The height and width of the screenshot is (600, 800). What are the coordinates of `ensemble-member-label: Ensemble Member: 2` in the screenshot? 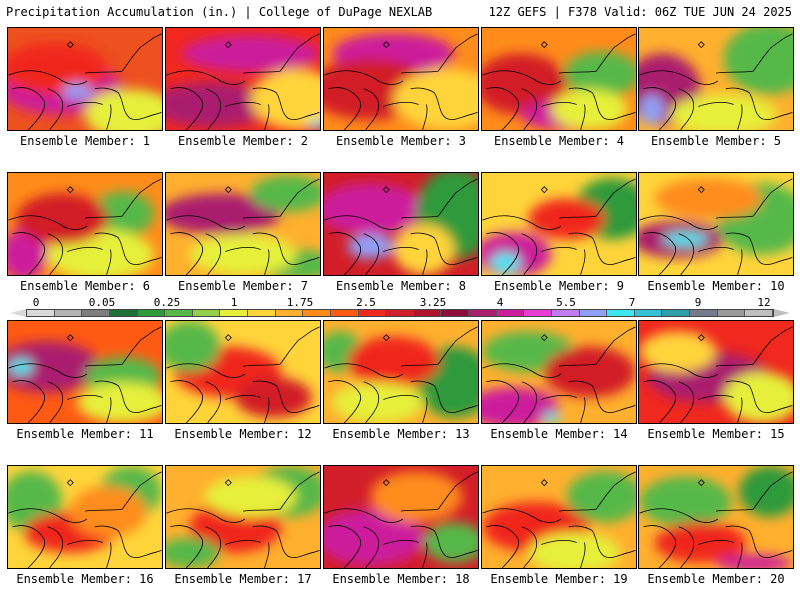 It's located at (243, 141).